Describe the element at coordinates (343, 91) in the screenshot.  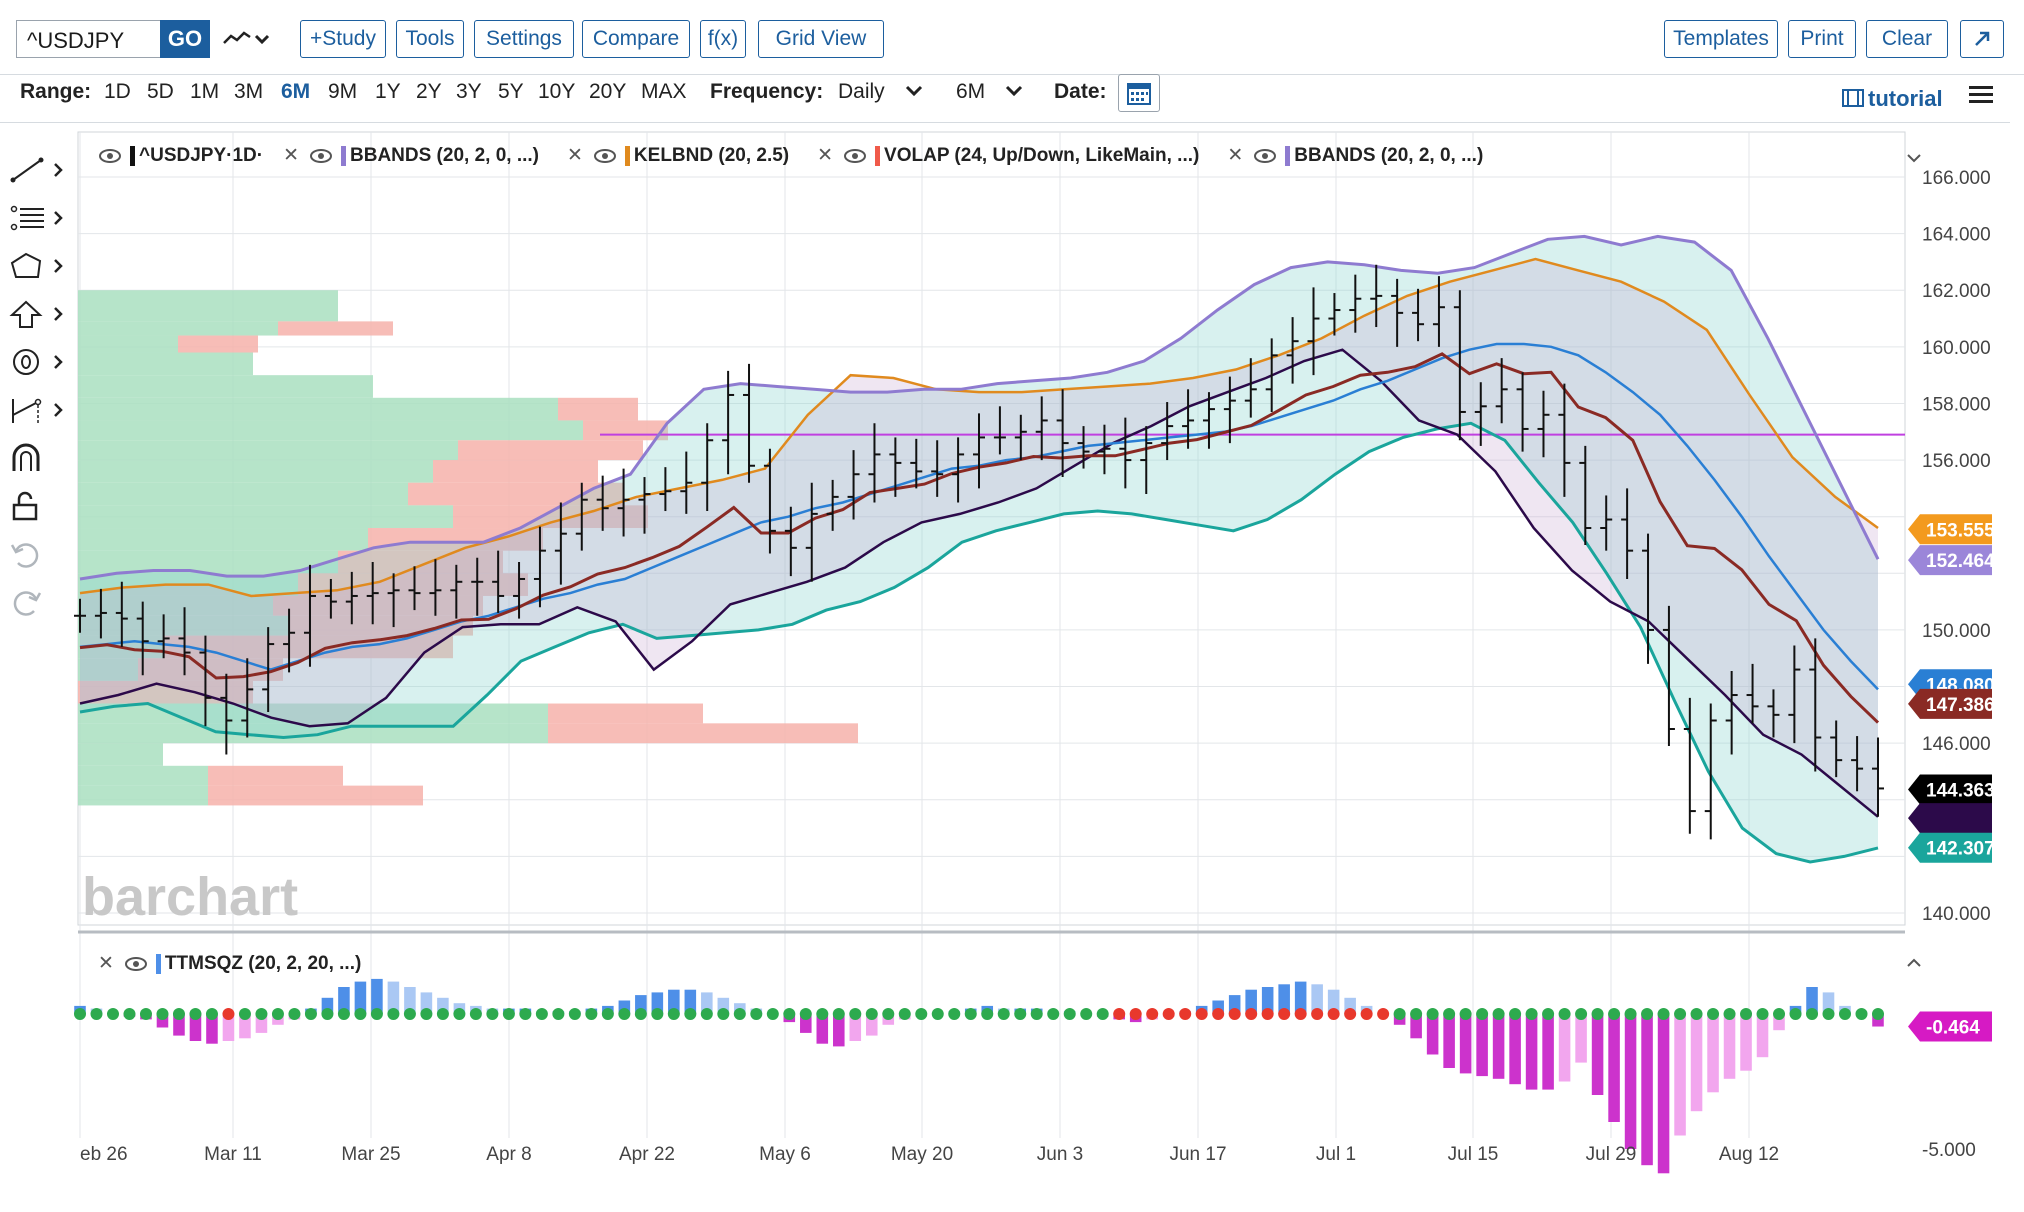
I see `range-9m: 9M` at that location.